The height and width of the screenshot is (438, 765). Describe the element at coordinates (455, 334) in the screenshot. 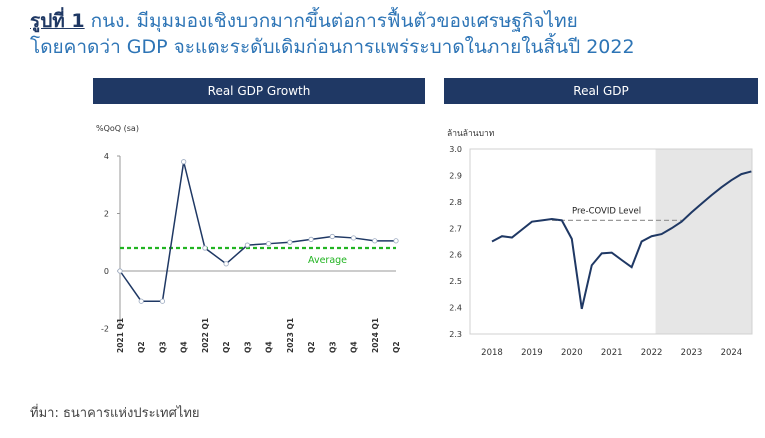

I see `y-tick-label: 2.3` at that location.